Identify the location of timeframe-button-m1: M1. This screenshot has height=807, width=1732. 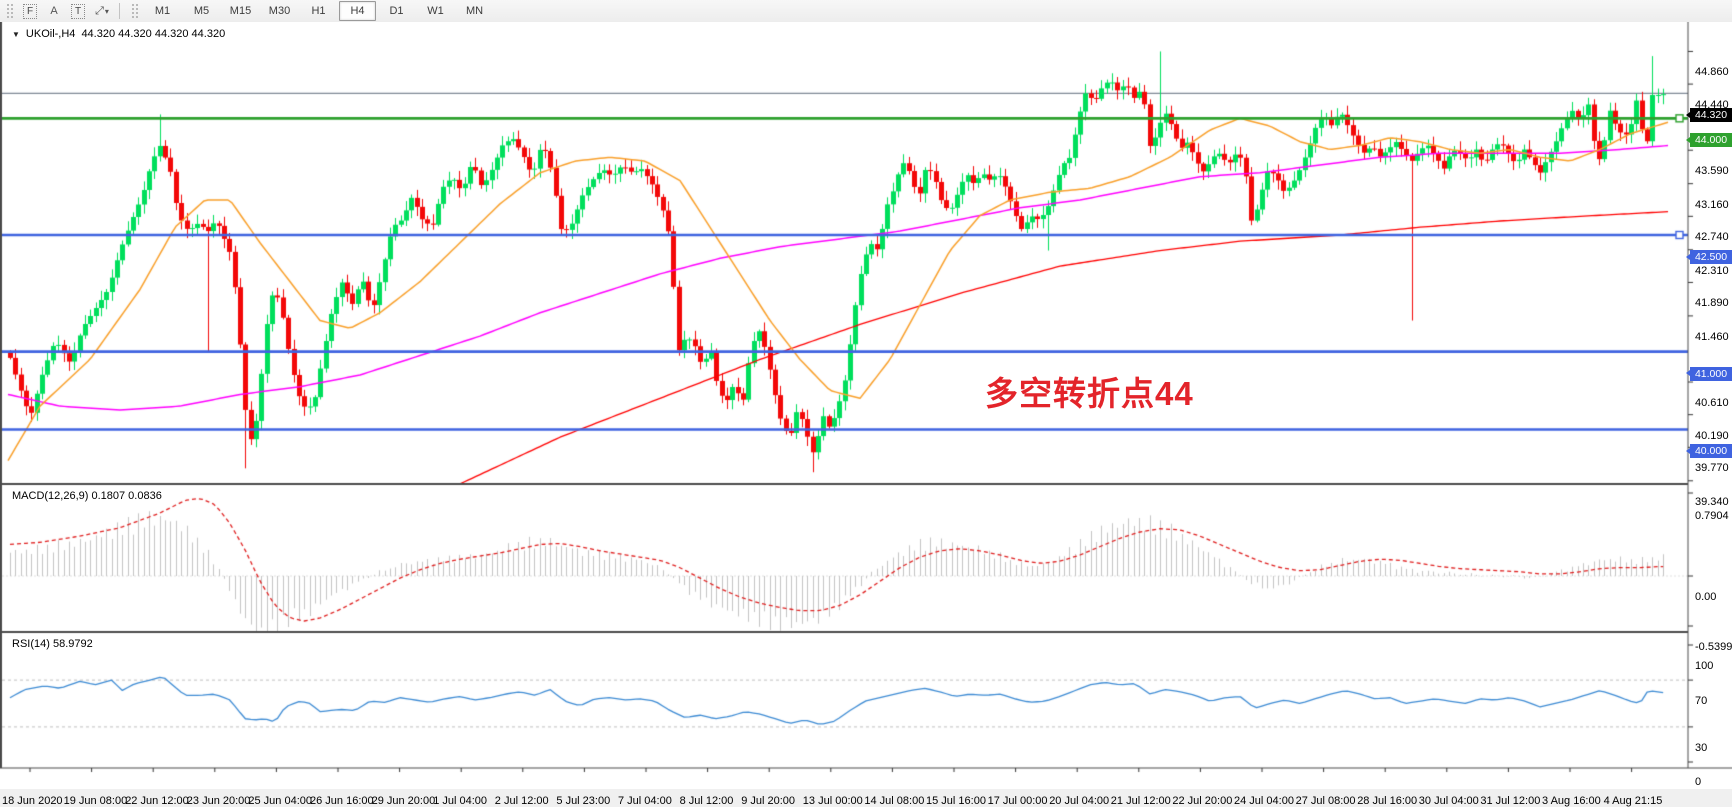
(162, 11).